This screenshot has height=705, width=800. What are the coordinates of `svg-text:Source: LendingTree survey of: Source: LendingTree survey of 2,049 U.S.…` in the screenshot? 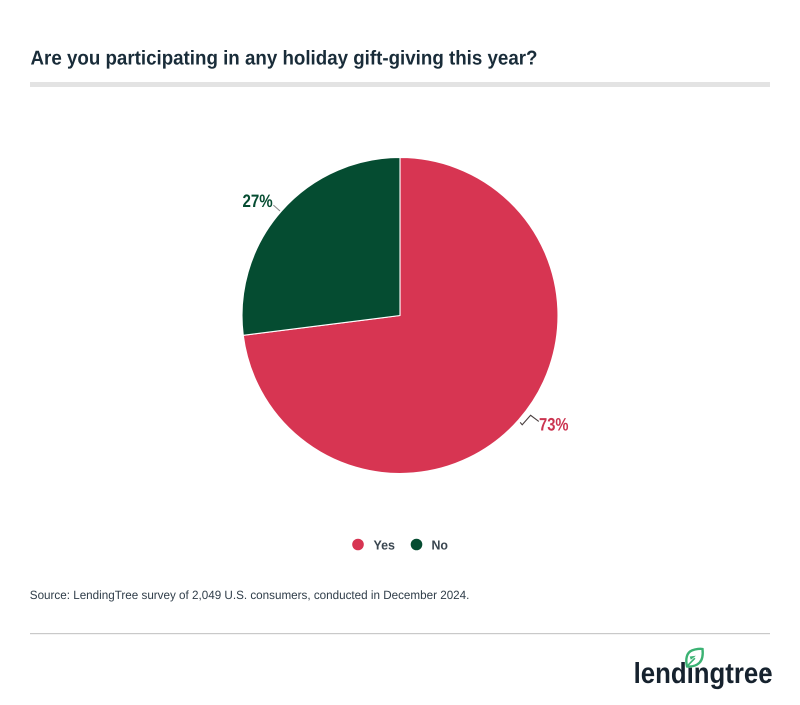 It's located at (250, 595).